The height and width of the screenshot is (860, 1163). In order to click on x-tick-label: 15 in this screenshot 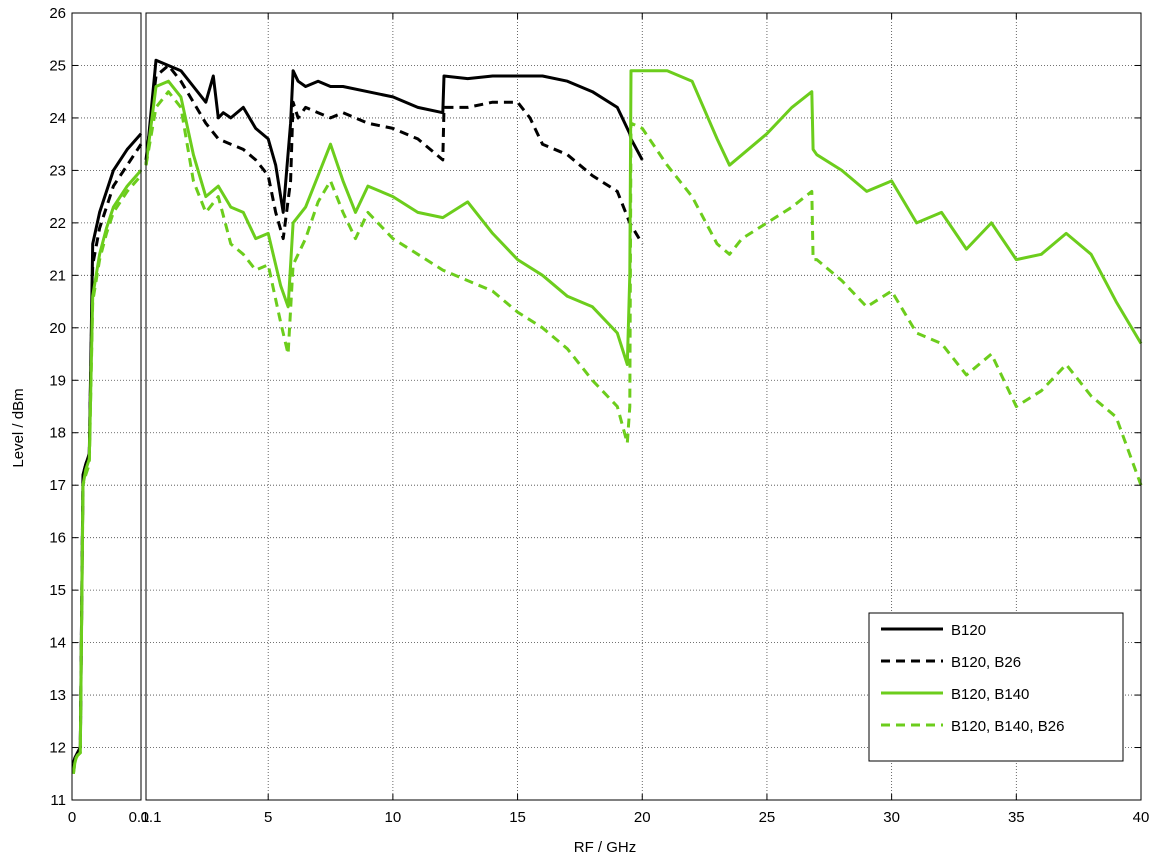, I will do `click(517, 817)`.